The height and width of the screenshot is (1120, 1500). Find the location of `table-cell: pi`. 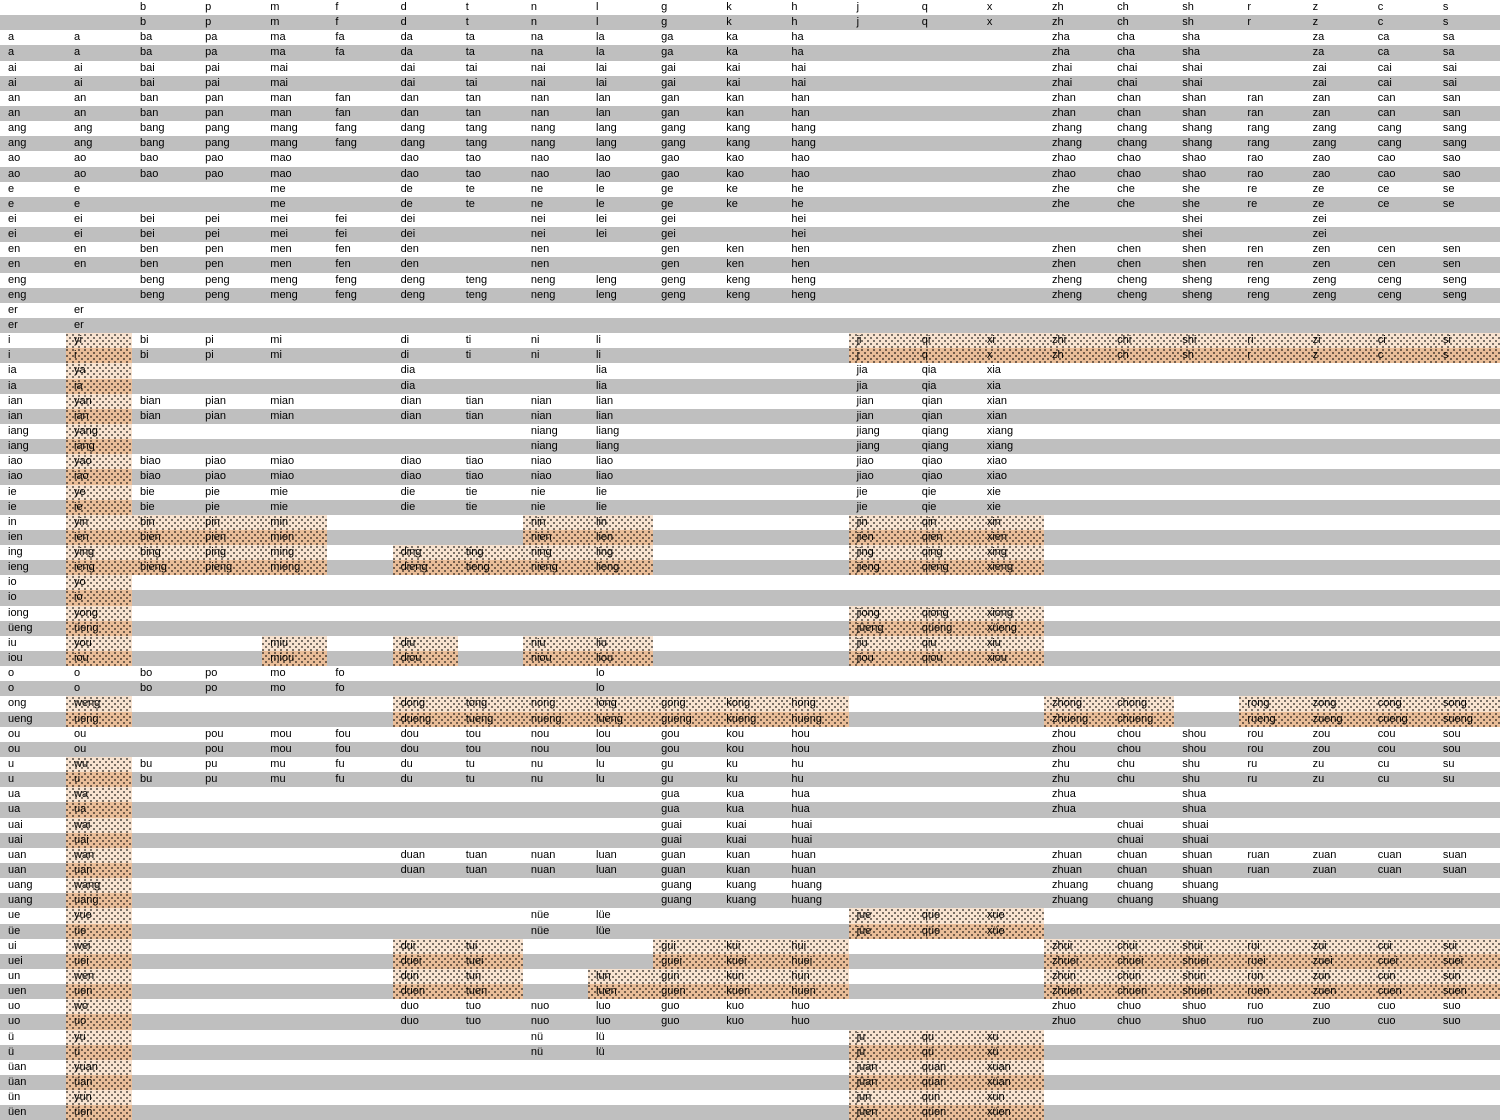

table-cell: pi is located at coordinates (209, 340).